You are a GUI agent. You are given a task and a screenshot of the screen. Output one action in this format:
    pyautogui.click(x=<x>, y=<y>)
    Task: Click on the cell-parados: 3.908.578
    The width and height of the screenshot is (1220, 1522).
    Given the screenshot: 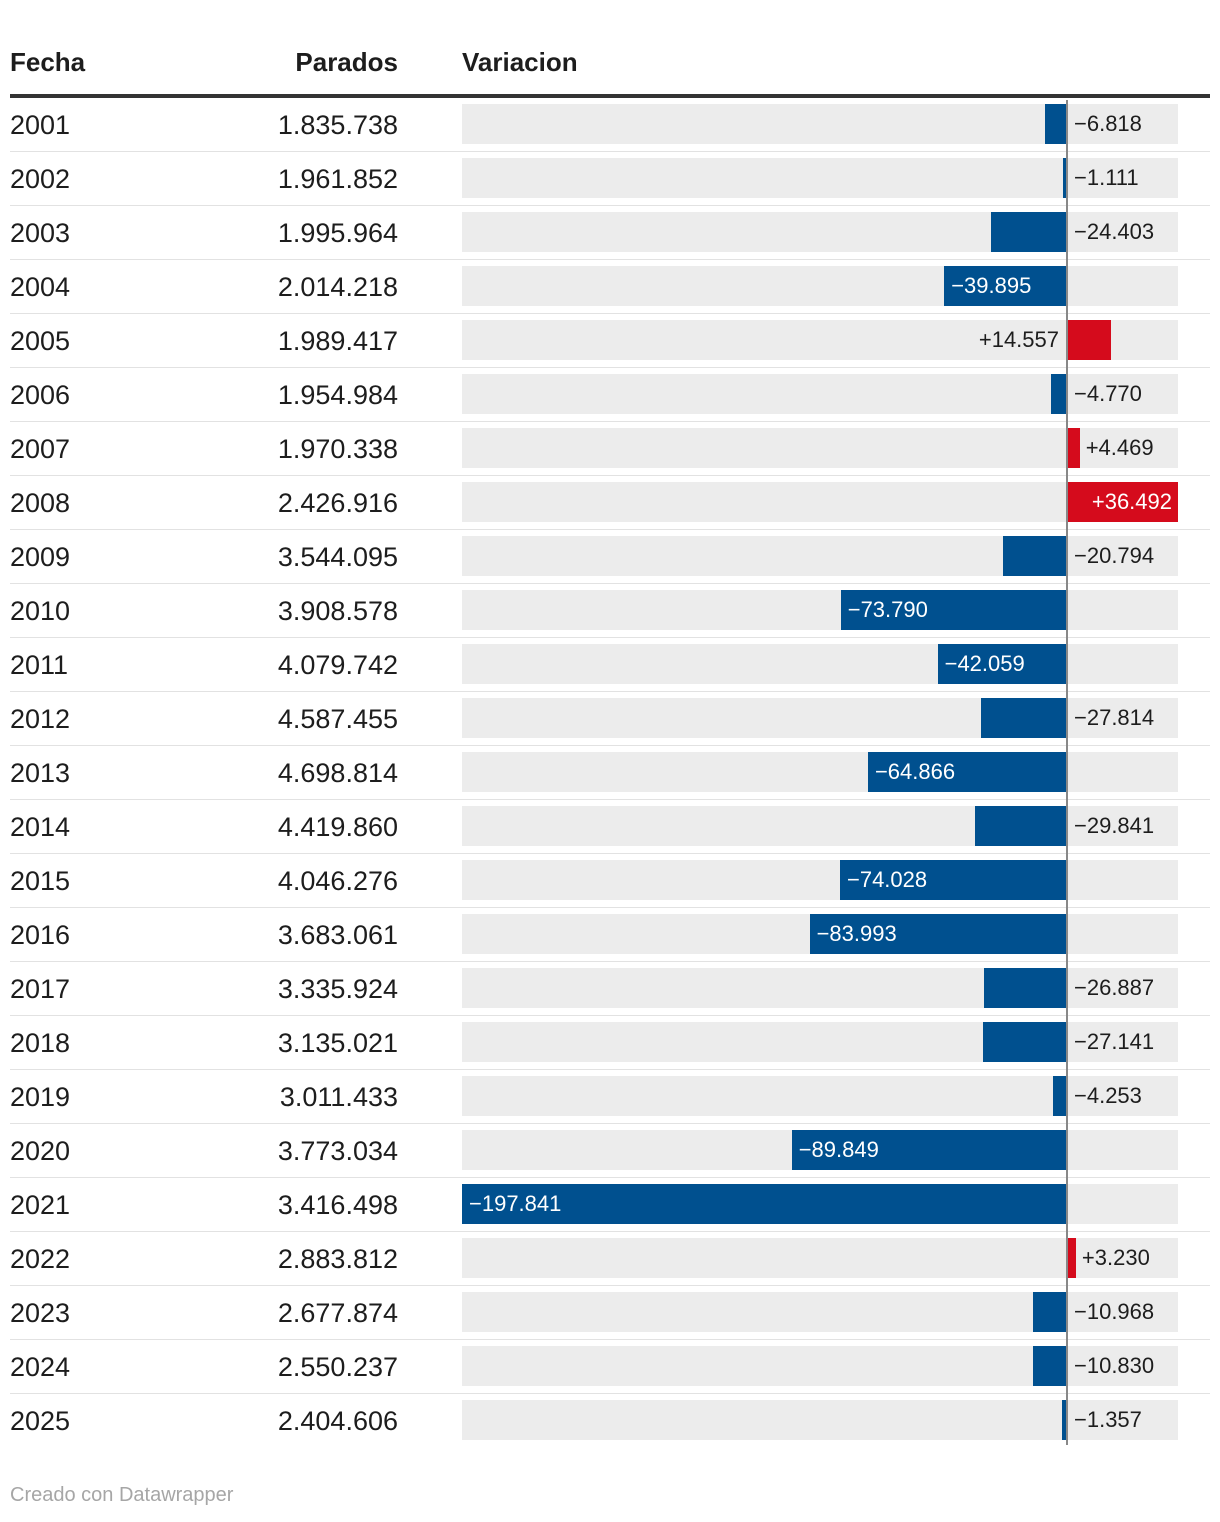 What is the action you would take?
    pyautogui.click(x=337, y=611)
    